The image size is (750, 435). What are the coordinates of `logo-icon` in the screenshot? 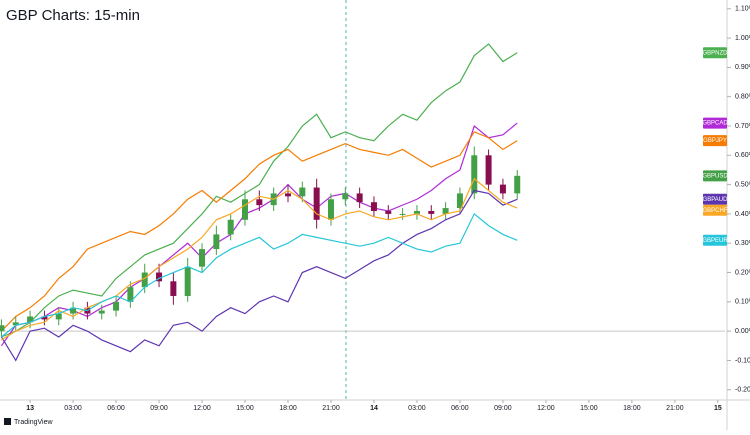 It's located at (7, 421).